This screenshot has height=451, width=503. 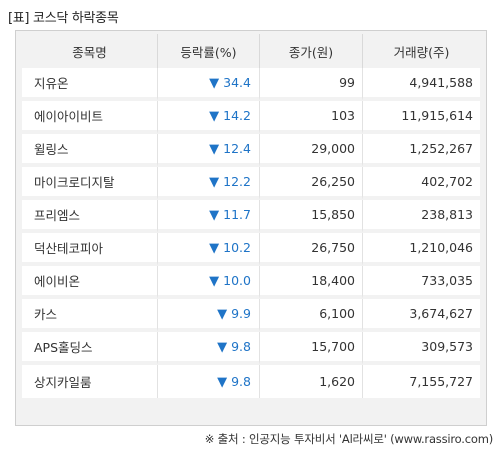 I want to click on header-close-price: 종가(원), so click(x=311, y=51).